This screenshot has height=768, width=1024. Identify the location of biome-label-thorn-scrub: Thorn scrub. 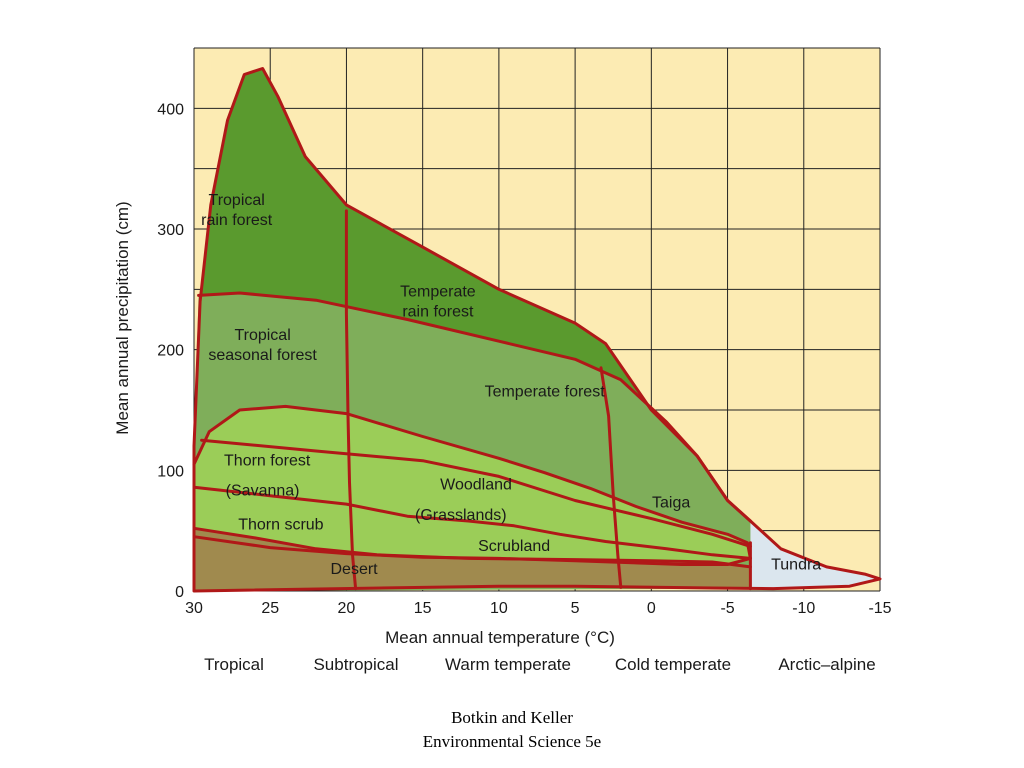
(280, 524).